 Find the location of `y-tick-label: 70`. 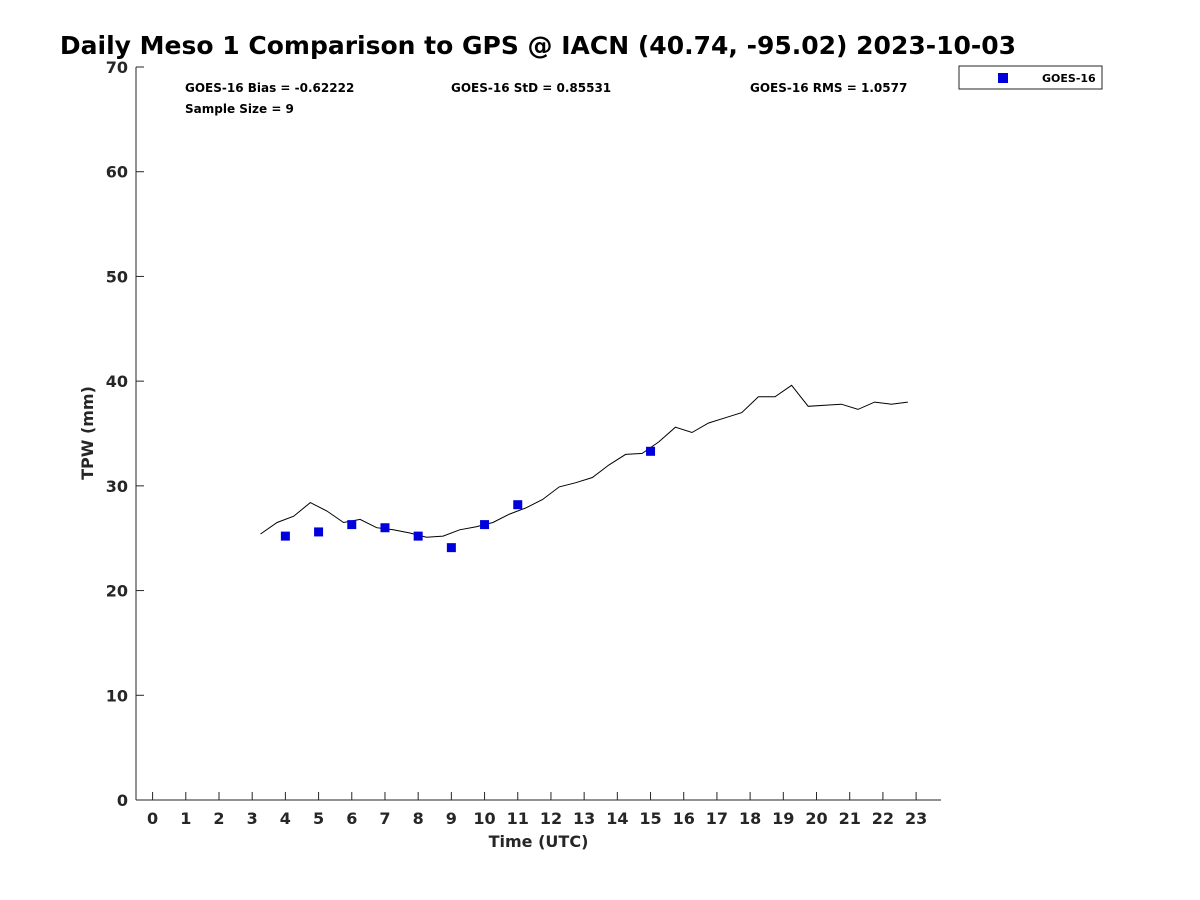

y-tick-label: 70 is located at coordinates (117, 67).